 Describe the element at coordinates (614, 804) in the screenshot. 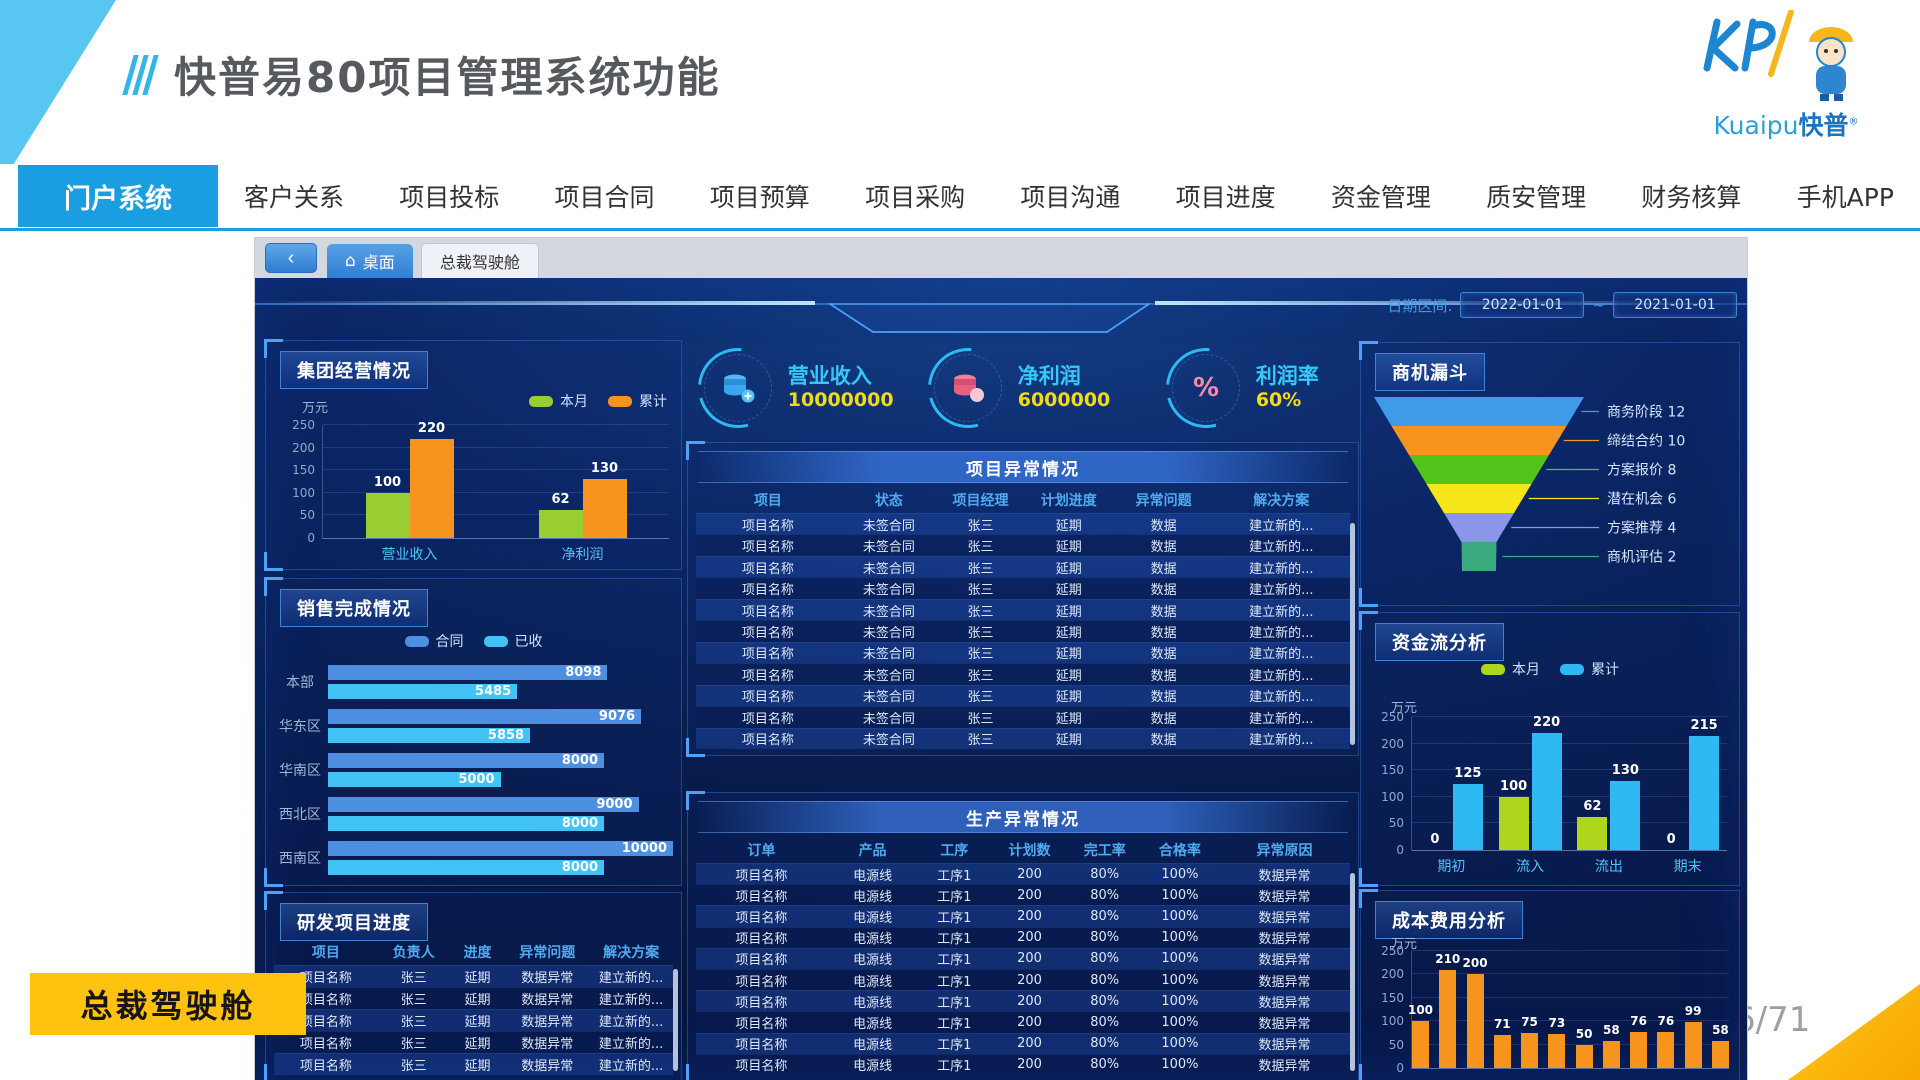

I see `sales-bar-value: 9000` at that location.